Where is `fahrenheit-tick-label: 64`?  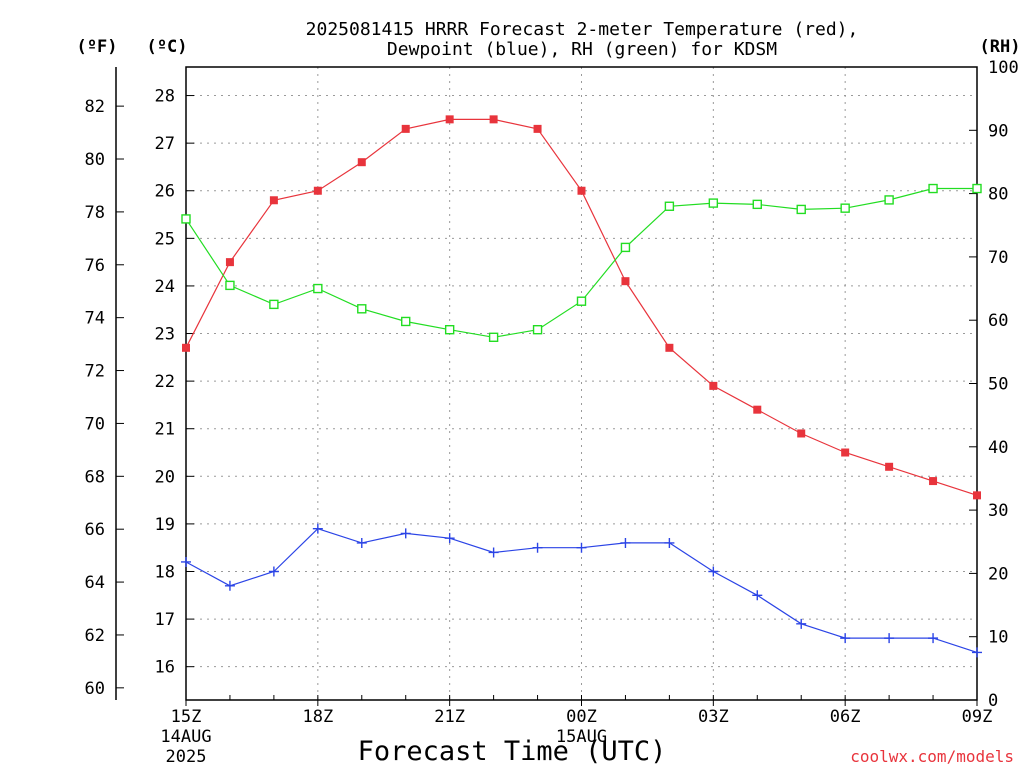
fahrenheit-tick-label: 64 is located at coordinates (95, 583).